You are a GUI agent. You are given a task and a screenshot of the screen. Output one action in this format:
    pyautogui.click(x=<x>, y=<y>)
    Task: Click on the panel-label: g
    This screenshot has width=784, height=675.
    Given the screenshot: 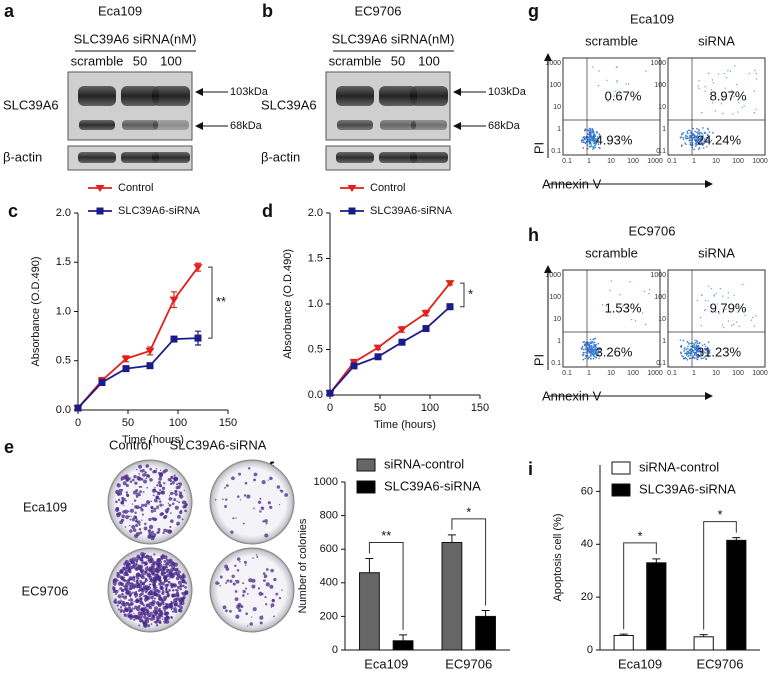 What is the action you would take?
    pyautogui.click(x=533, y=11)
    